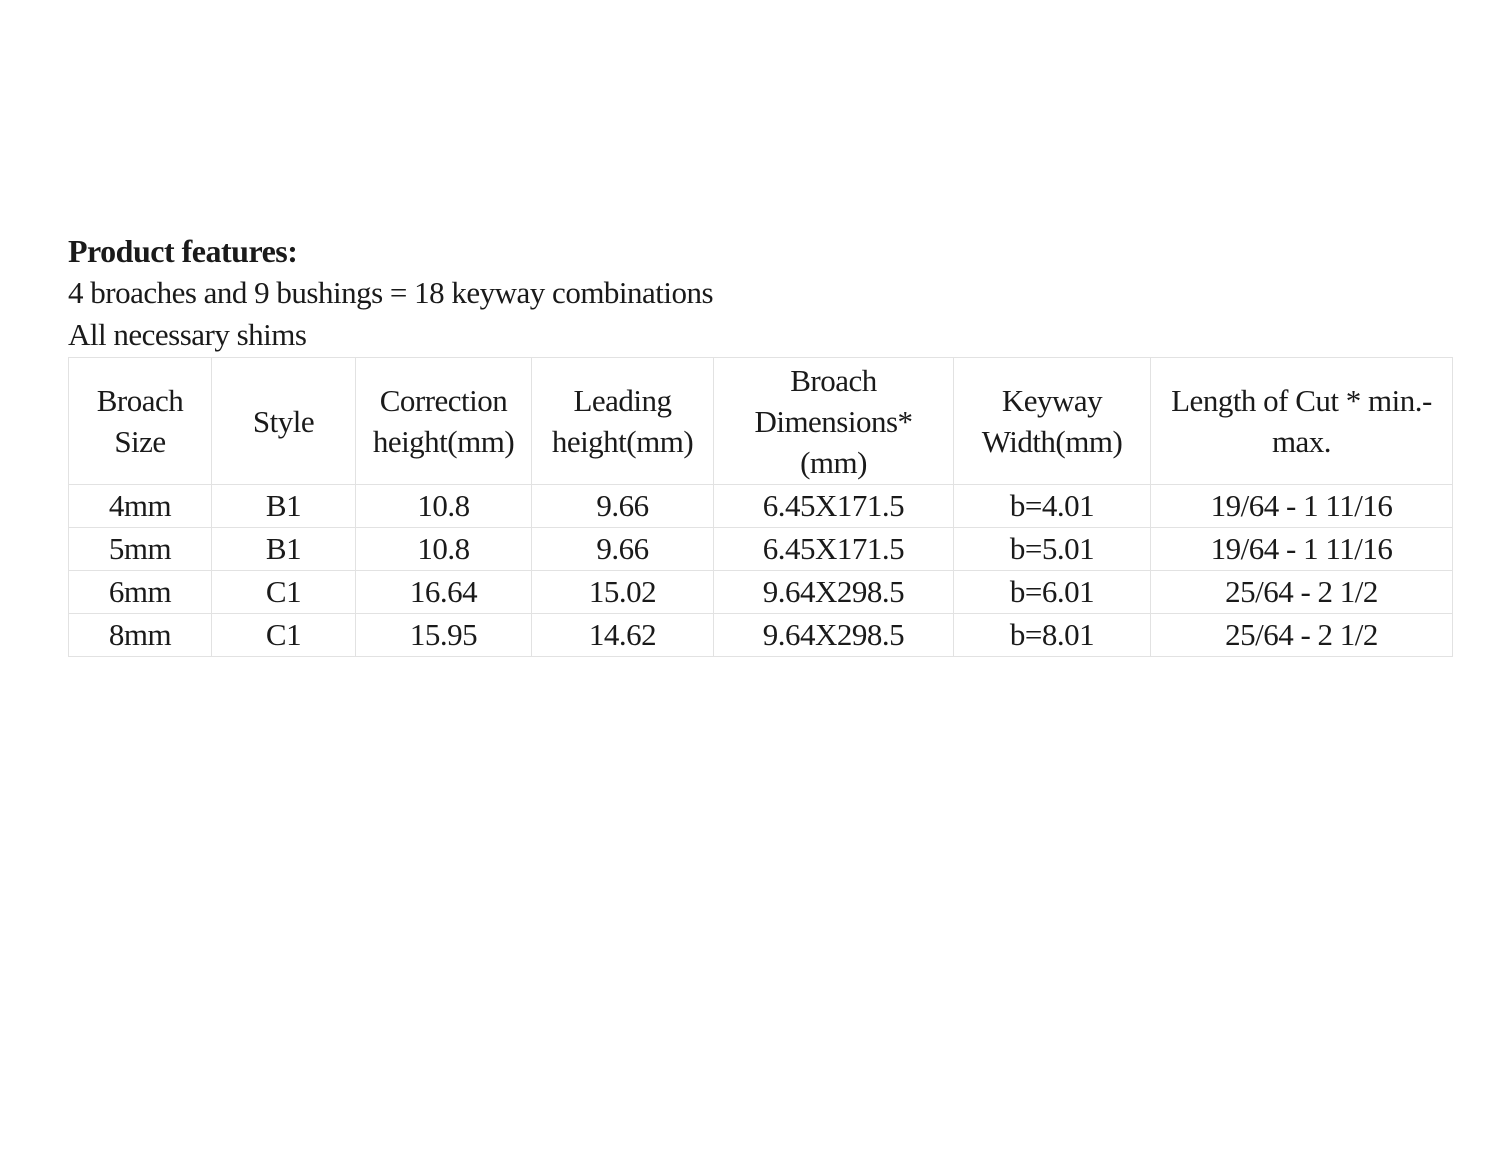 This screenshot has height=1152, width=1500. I want to click on header-line: Keyway, so click(1052, 400).